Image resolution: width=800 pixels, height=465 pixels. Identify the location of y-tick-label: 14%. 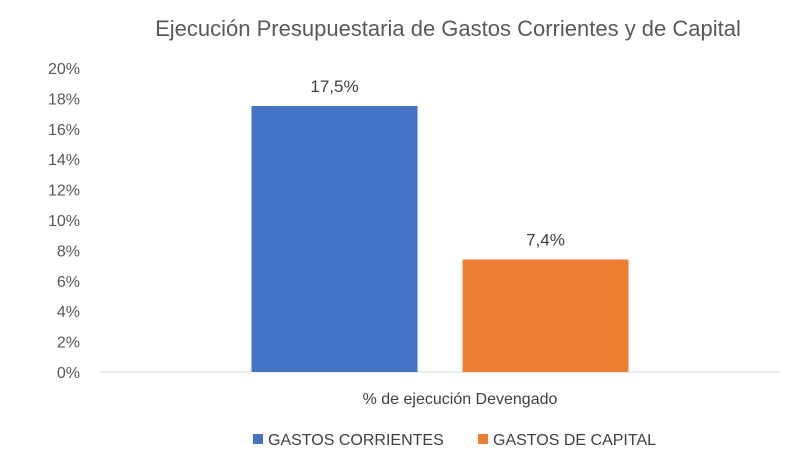
(64, 160).